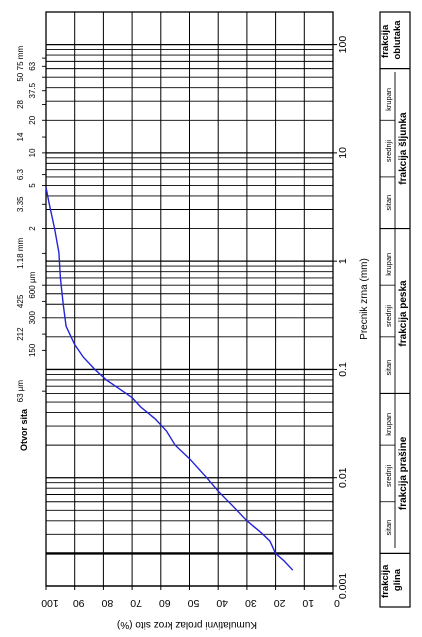 The width and height of the screenshot is (422, 637). Describe the element at coordinates (403, 313) in the screenshot. I see `fraction-label-pesak: frakcija peska` at that location.